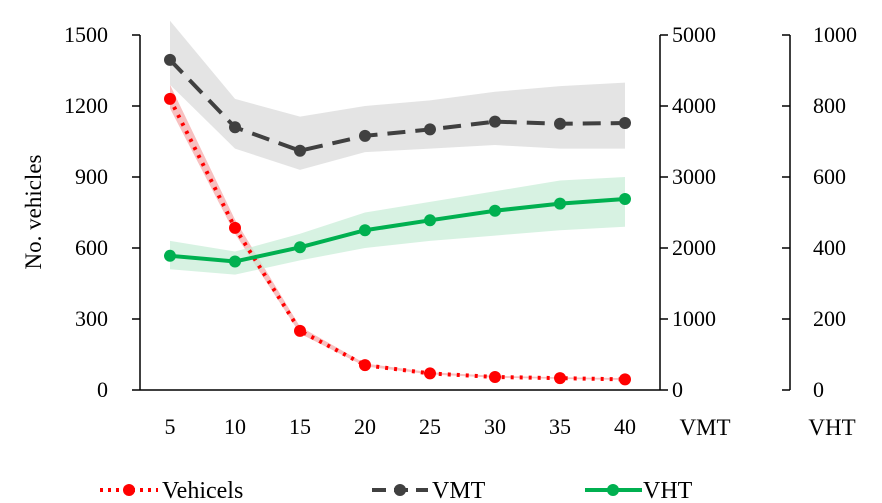 The image size is (882, 503). Describe the element at coordinates (170, 426) in the screenshot. I see `x-tick-label: 5` at that location.